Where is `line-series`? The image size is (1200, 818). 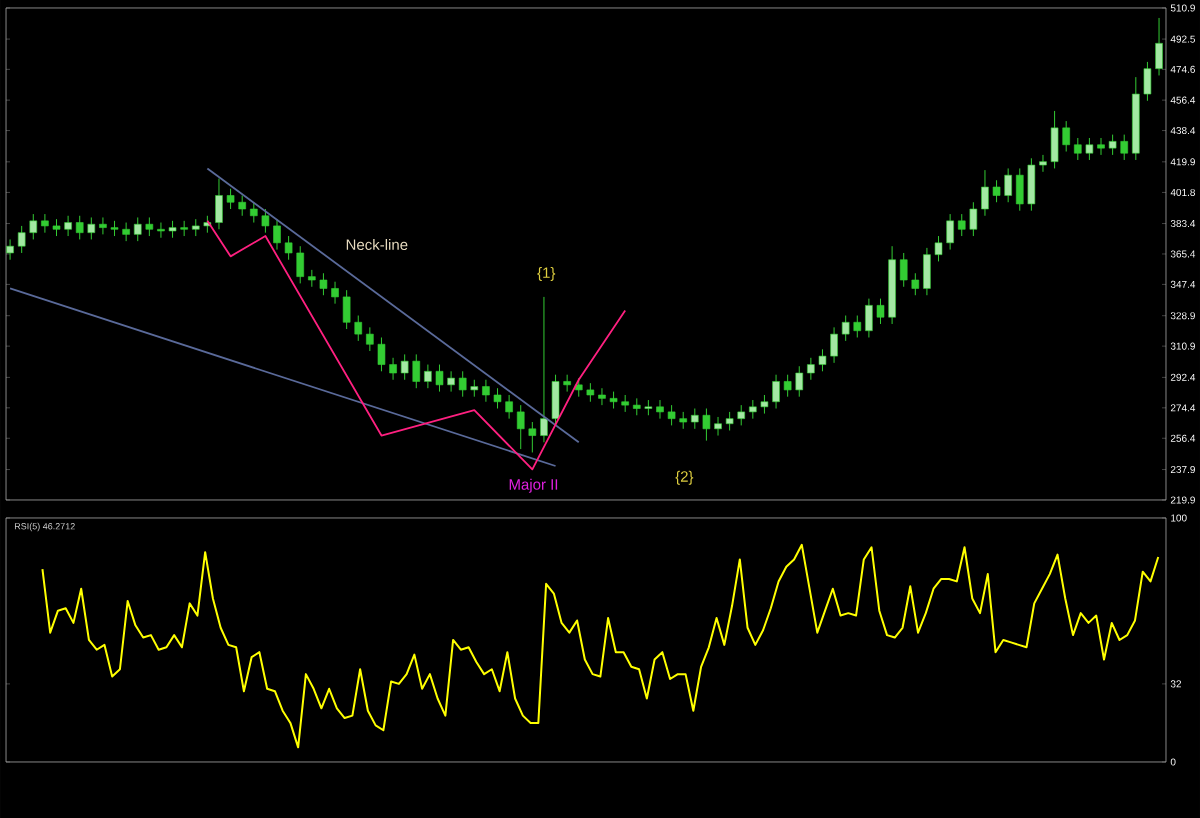 line-series is located at coordinates (416, 345).